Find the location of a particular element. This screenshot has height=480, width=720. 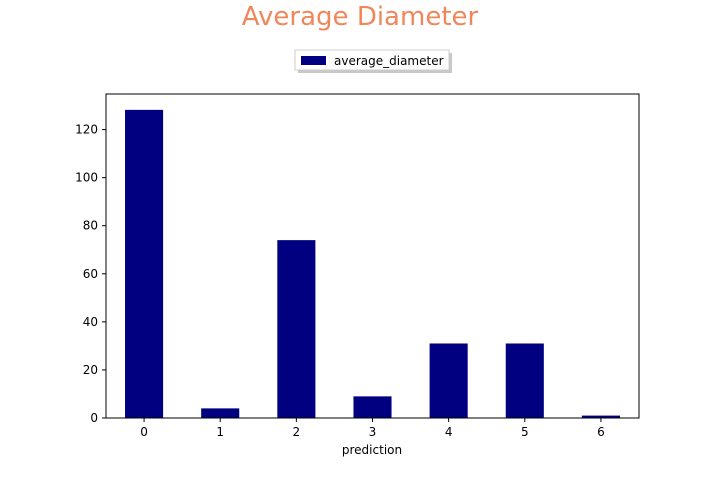

y-tick-label: 0 is located at coordinates (94, 418).